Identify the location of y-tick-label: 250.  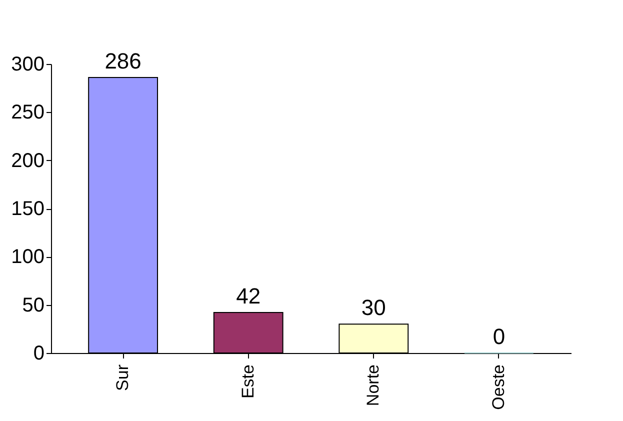
(27, 113).